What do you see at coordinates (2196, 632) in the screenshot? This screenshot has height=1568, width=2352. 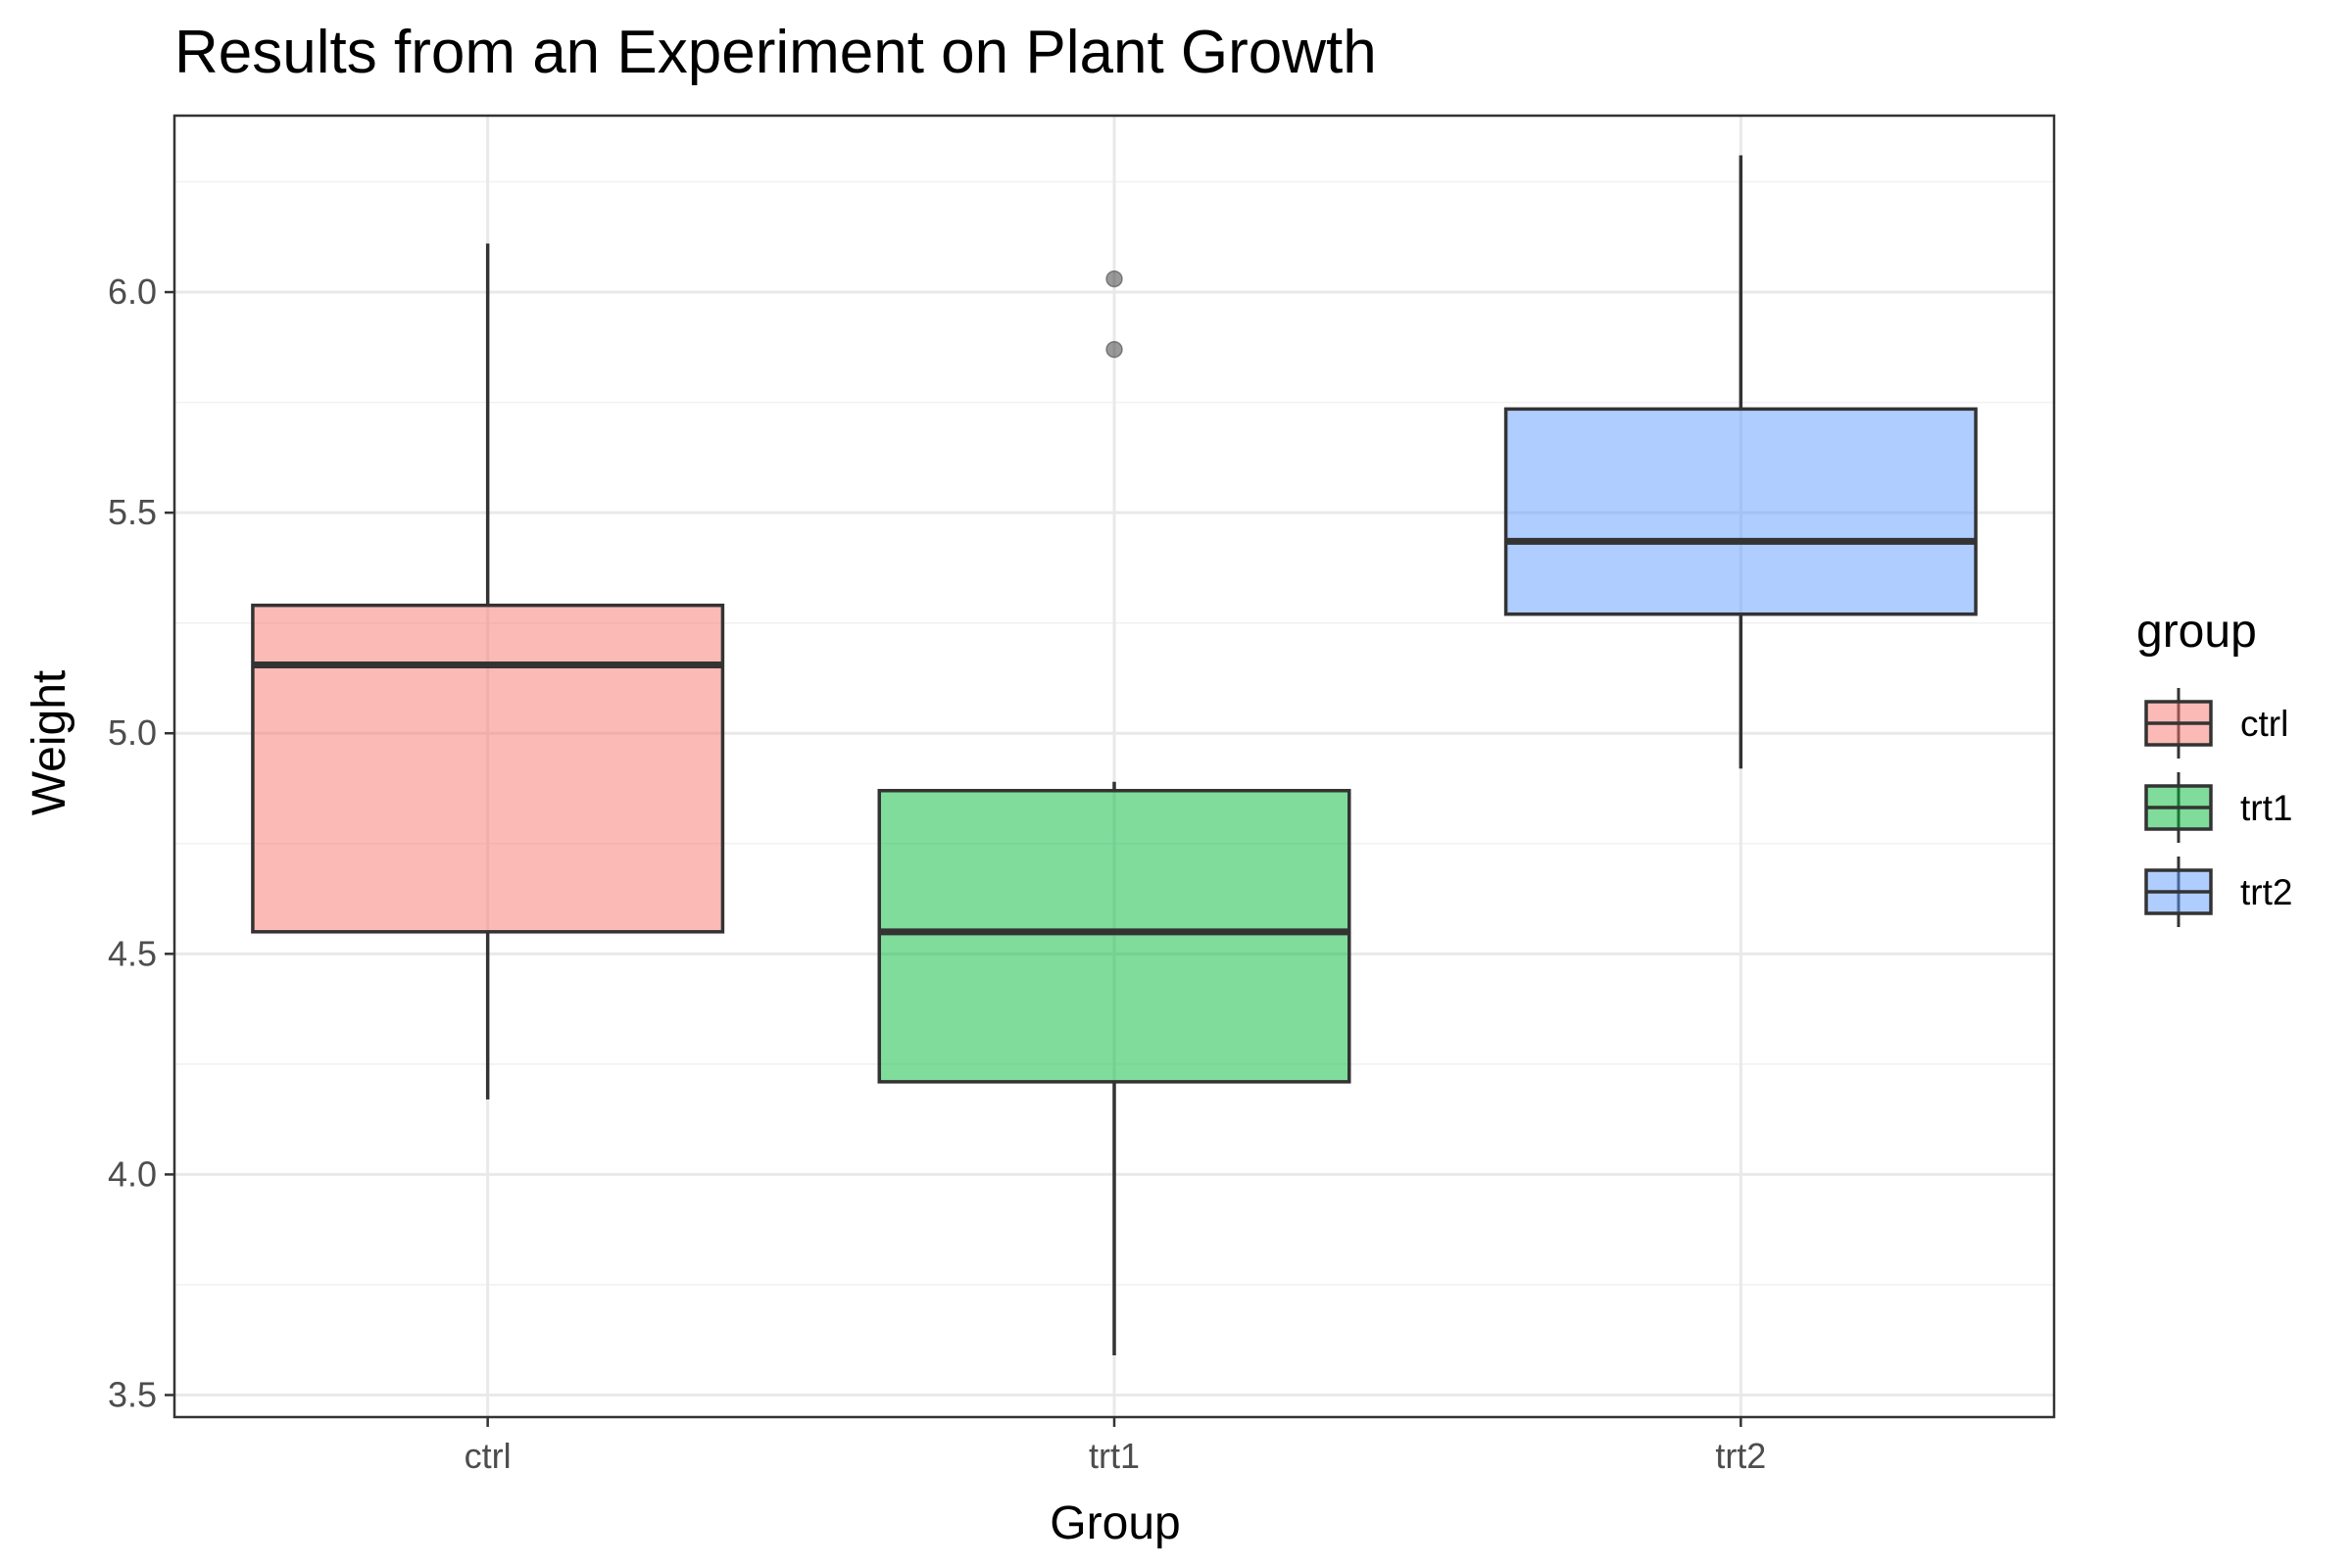 I see `legend-title: group` at bounding box center [2196, 632].